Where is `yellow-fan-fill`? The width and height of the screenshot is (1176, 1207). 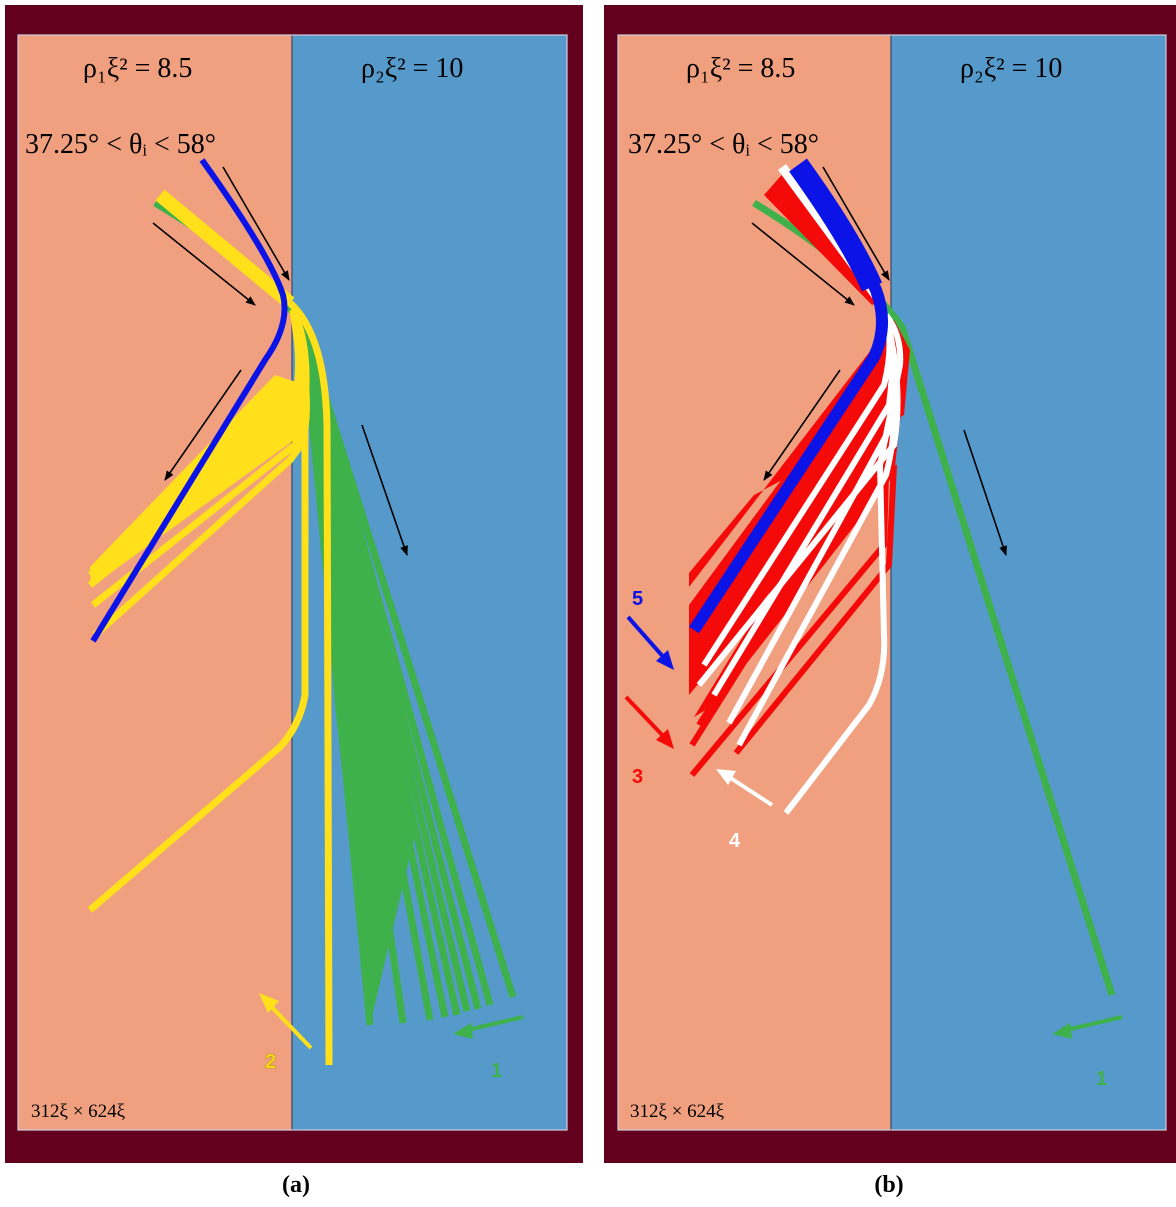
yellow-fan-fill is located at coordinates (197, 481).